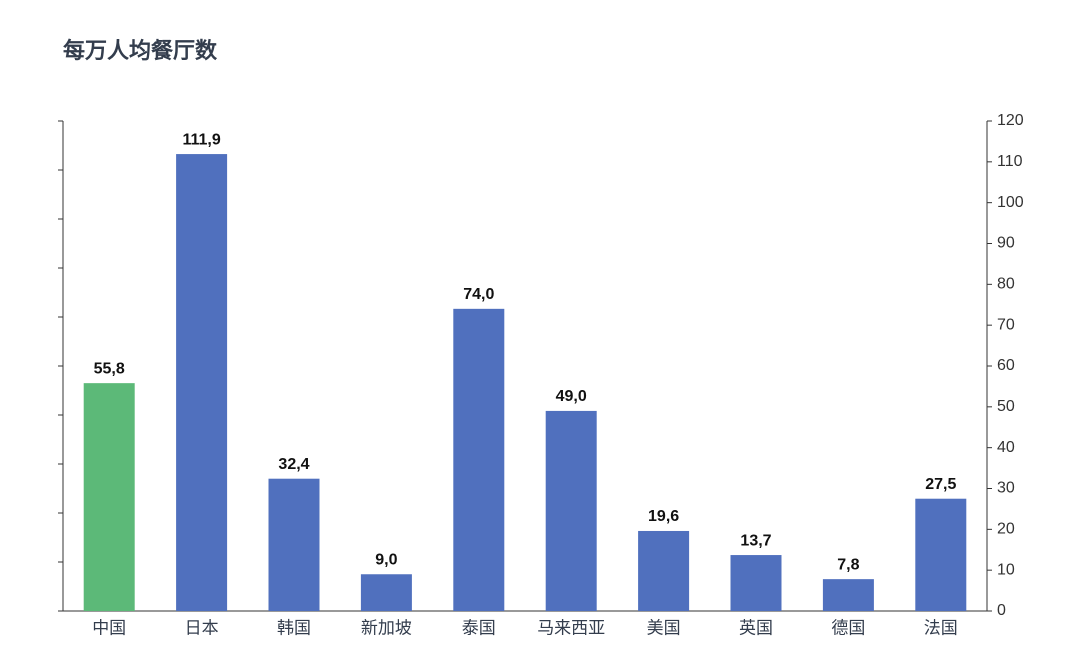 The image size is (1080, 670). I want to click on value-label: 7,8, so click(848, 564).